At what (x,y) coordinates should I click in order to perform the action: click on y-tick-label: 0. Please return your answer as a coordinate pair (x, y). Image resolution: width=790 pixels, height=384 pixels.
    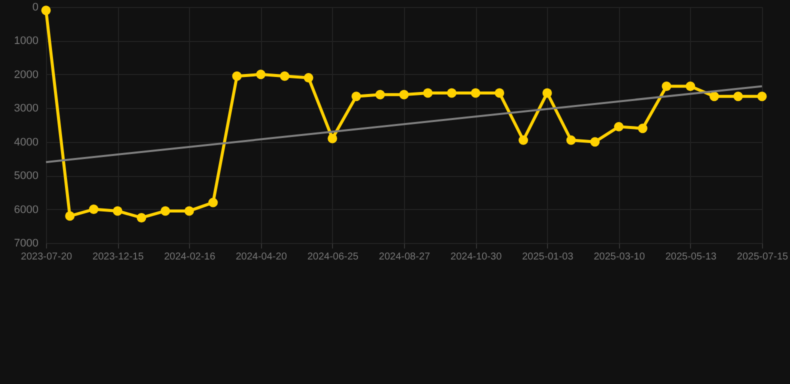
    Looking at the image, I should click on (35, 8).